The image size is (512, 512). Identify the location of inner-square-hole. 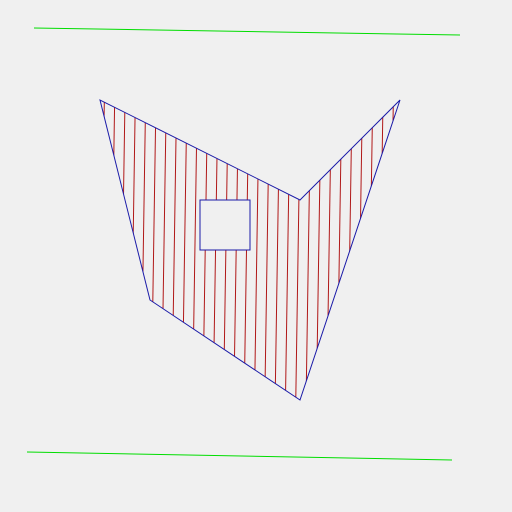
(225, 225).